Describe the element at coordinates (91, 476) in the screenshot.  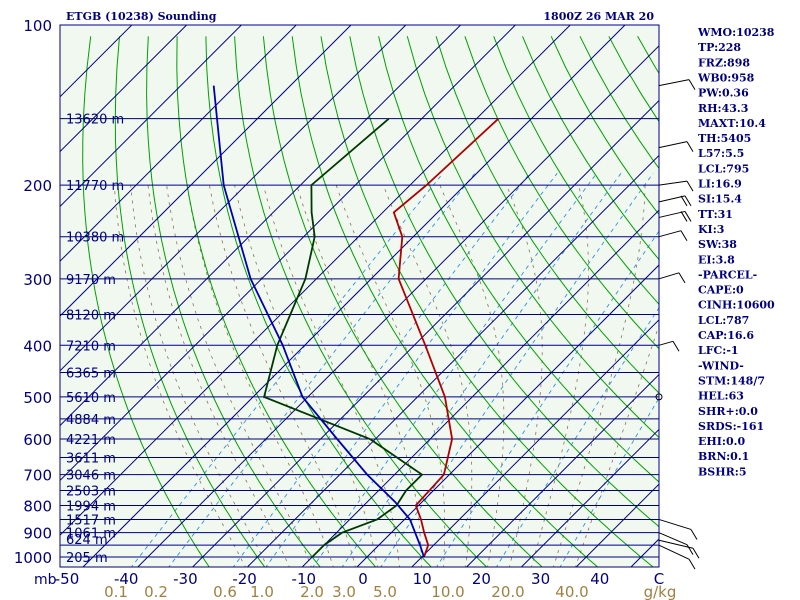
I see `height-label: 3046 m` at that location.